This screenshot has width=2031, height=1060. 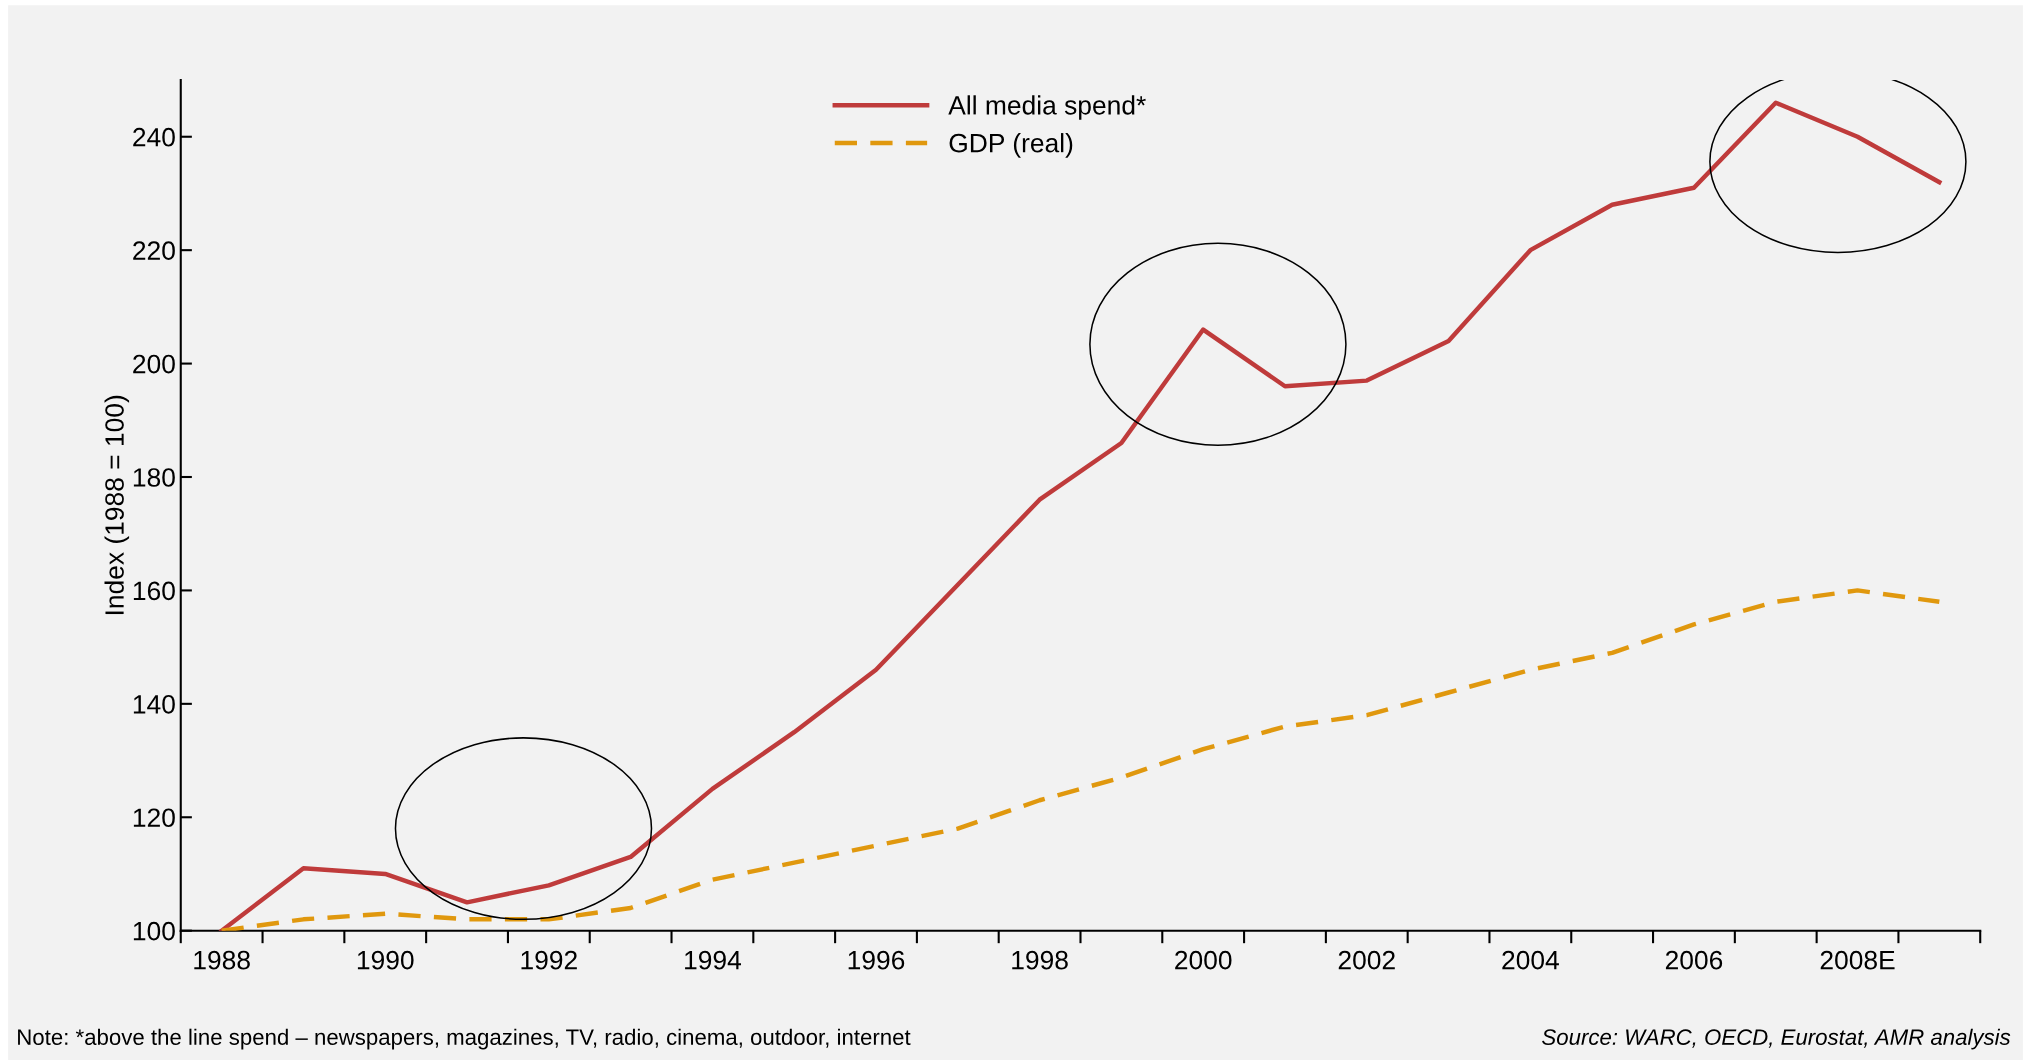 I want to click on x-tick-label: 1998, so click(x=1040, y=960).